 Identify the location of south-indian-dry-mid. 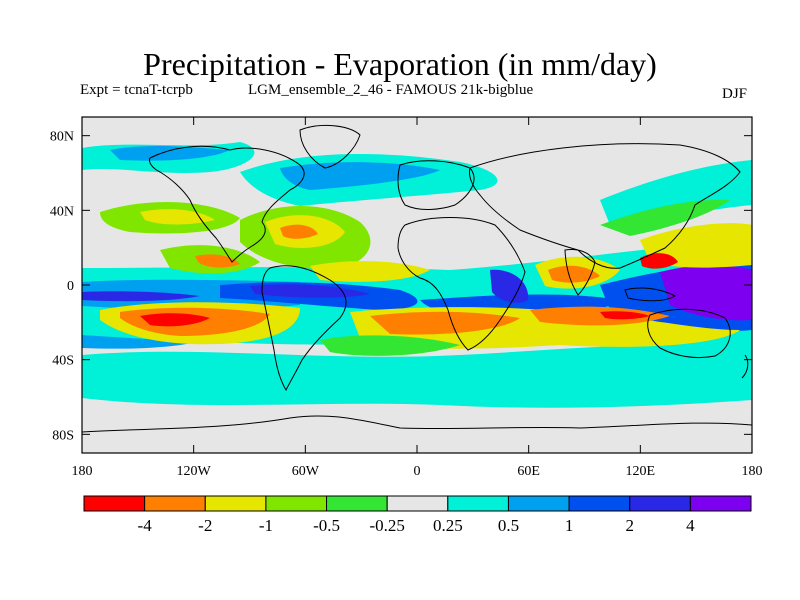
(600, 316).